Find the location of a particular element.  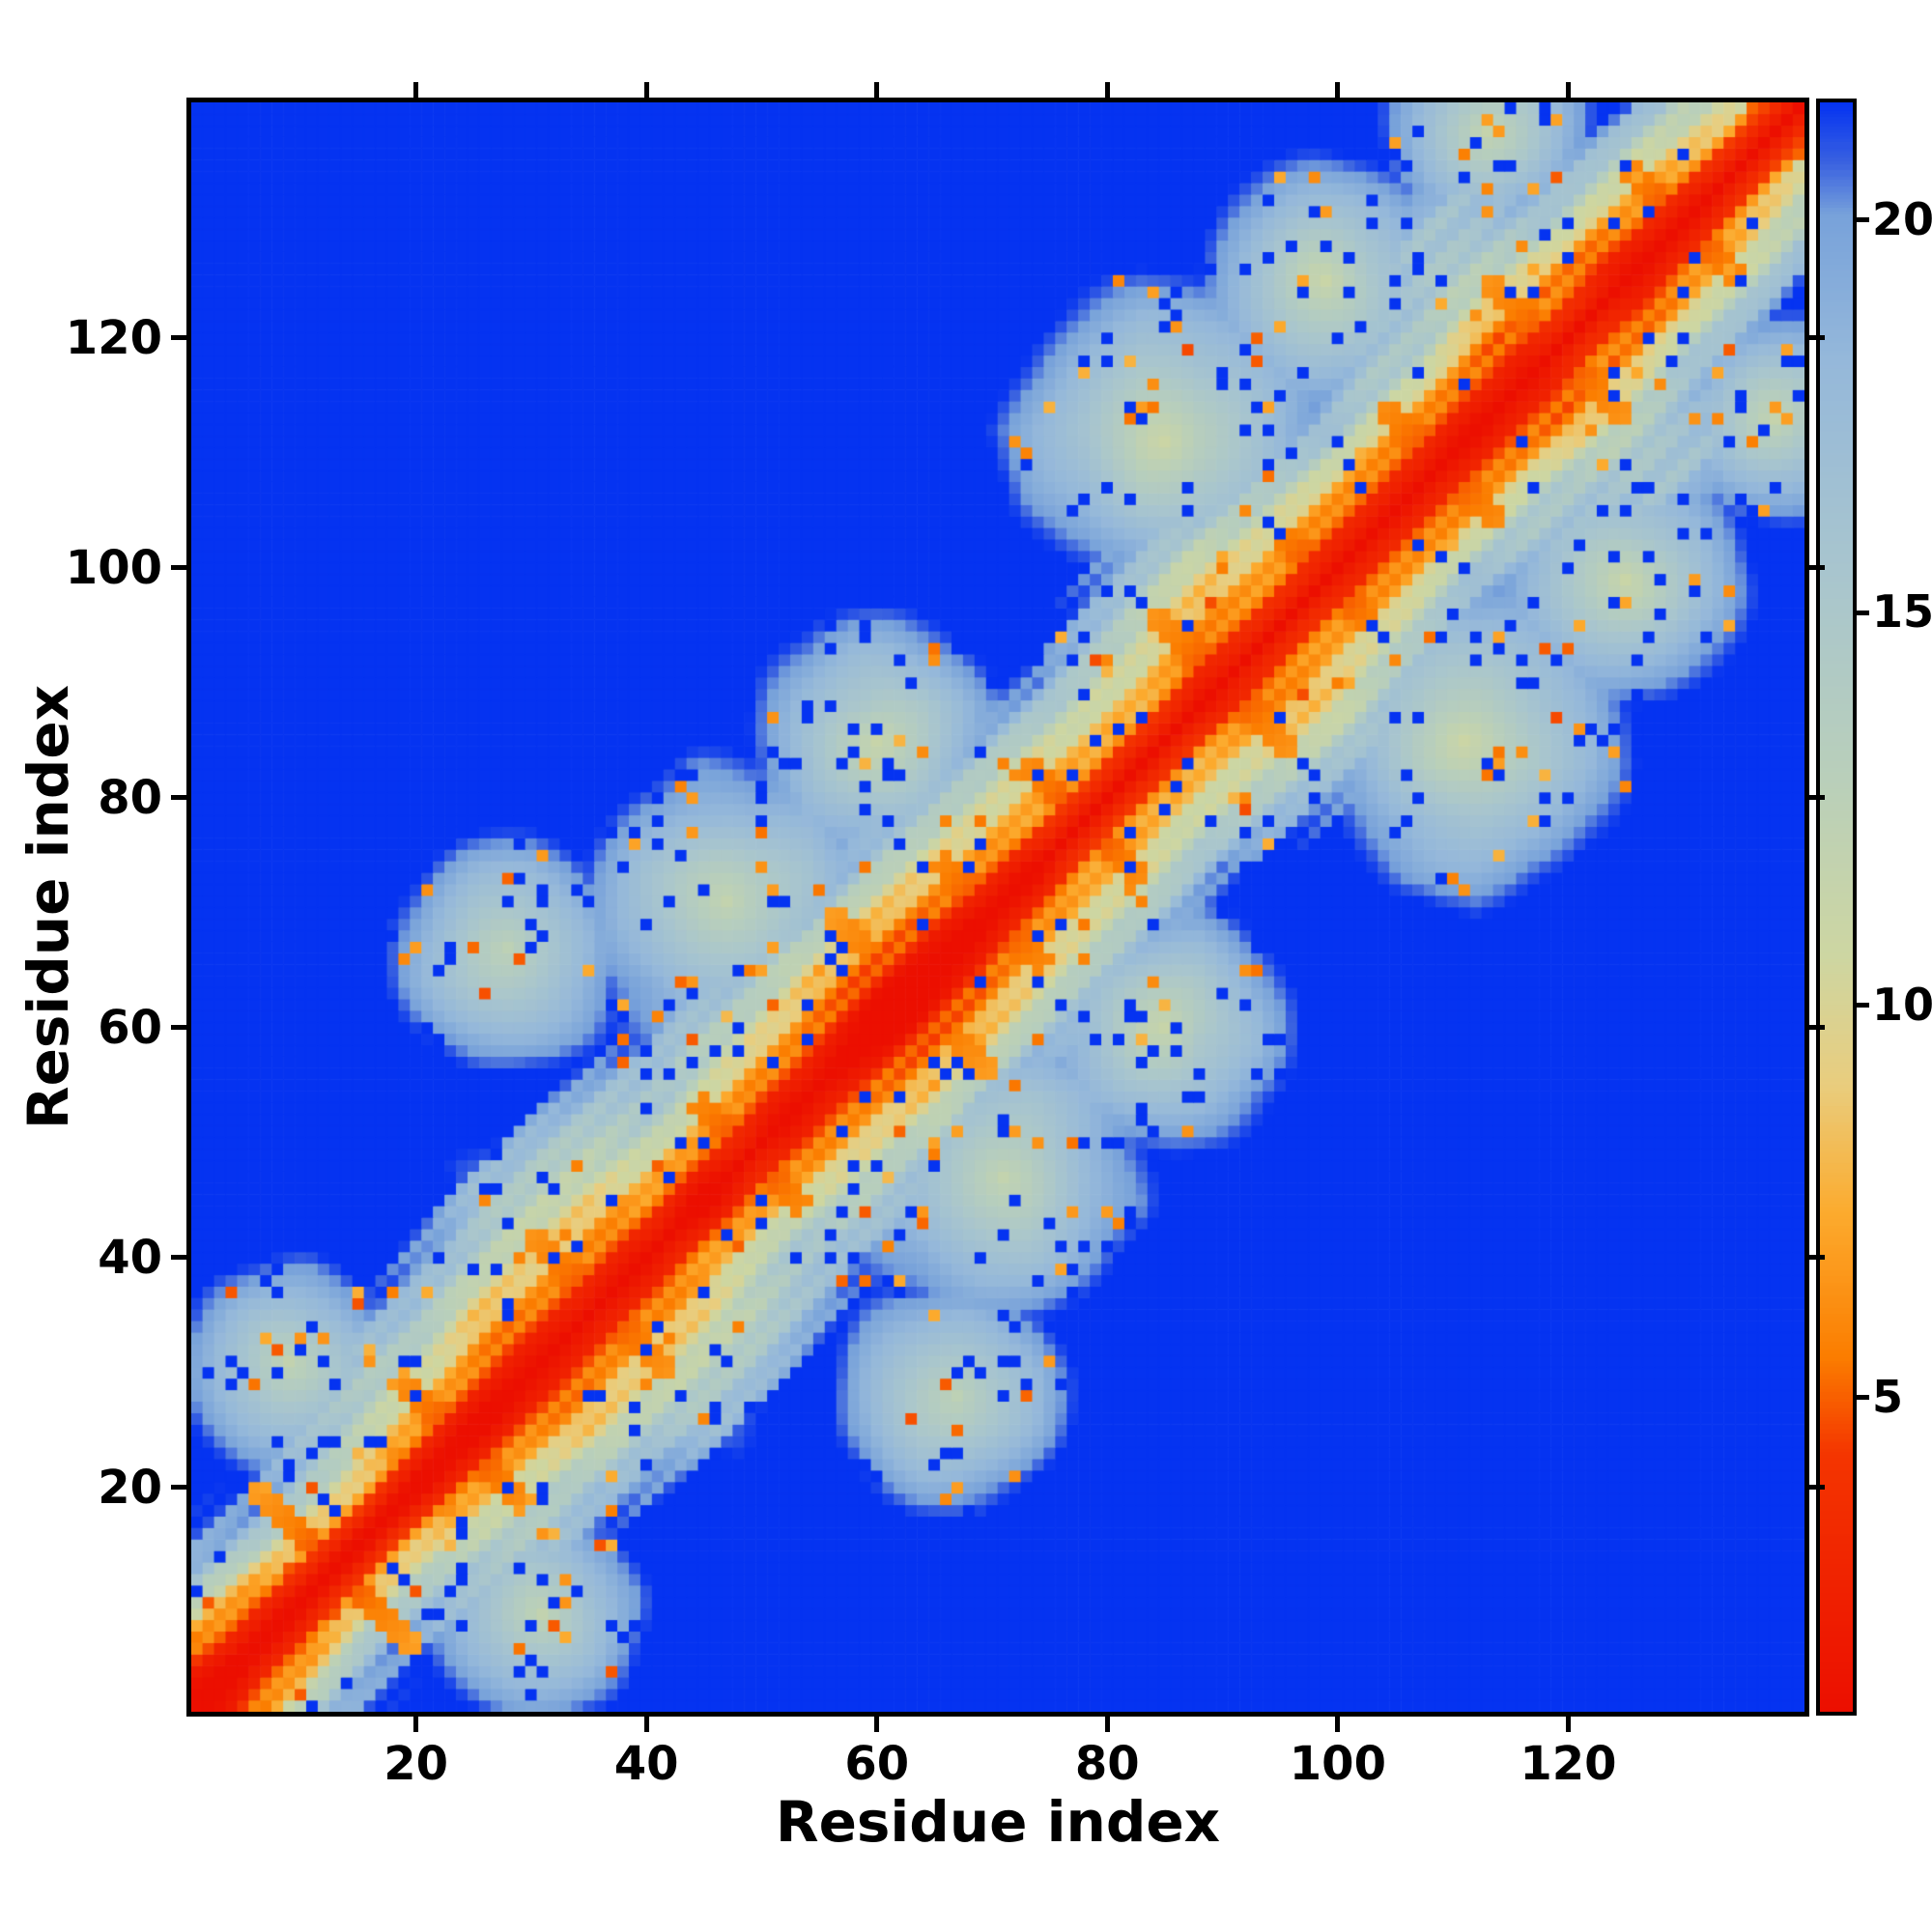

y-tick-label: 20 is located at coordinates (130, 1487).